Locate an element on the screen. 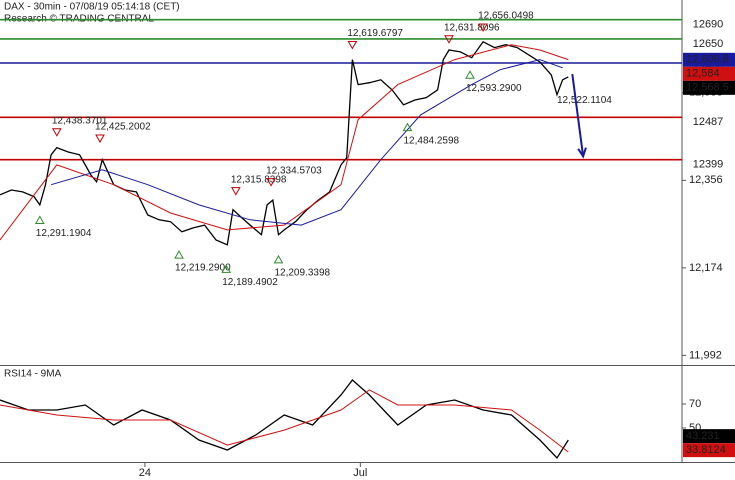  level-label: 12487 is located at coordinates (708, 122).